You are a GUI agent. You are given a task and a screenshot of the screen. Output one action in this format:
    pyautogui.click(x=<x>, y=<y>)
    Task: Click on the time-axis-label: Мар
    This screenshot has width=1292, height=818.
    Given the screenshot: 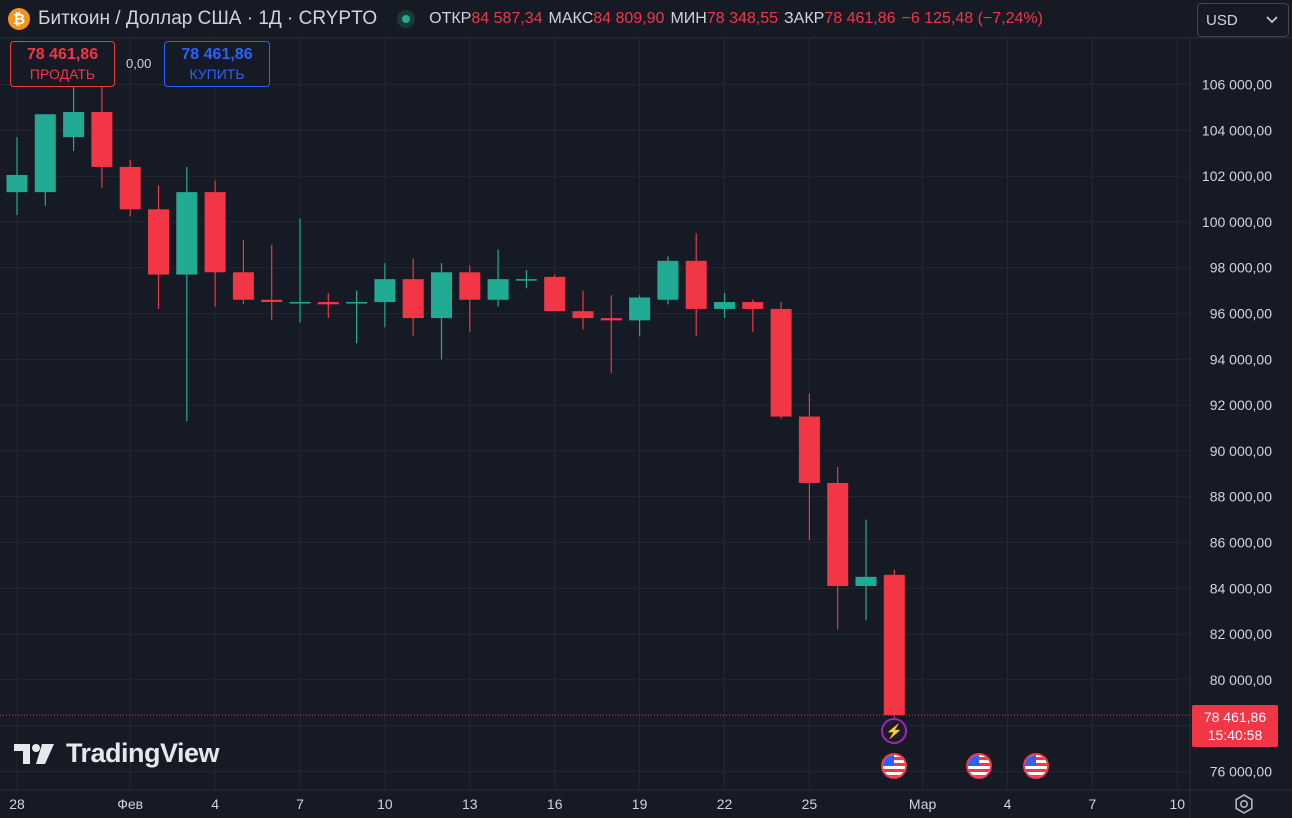 What is the action you would take?
    pyautogui.click(x=923, y=804)
    